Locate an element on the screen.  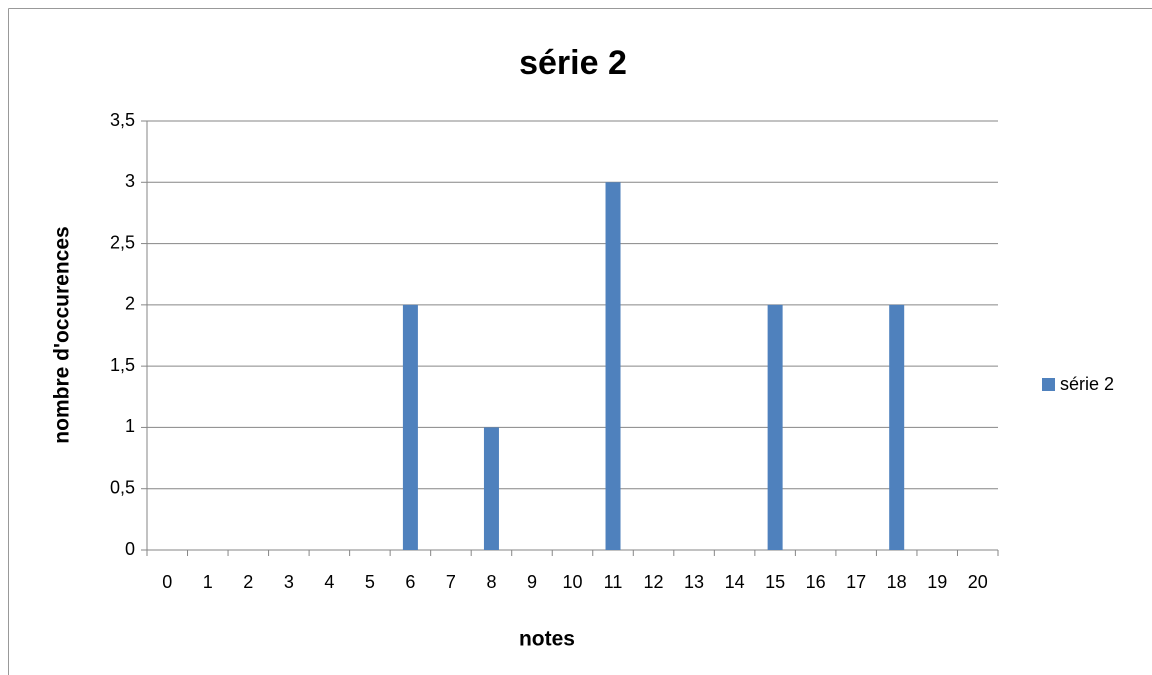
y-tick-label: 0,5 is located at coordinates (122, 487).